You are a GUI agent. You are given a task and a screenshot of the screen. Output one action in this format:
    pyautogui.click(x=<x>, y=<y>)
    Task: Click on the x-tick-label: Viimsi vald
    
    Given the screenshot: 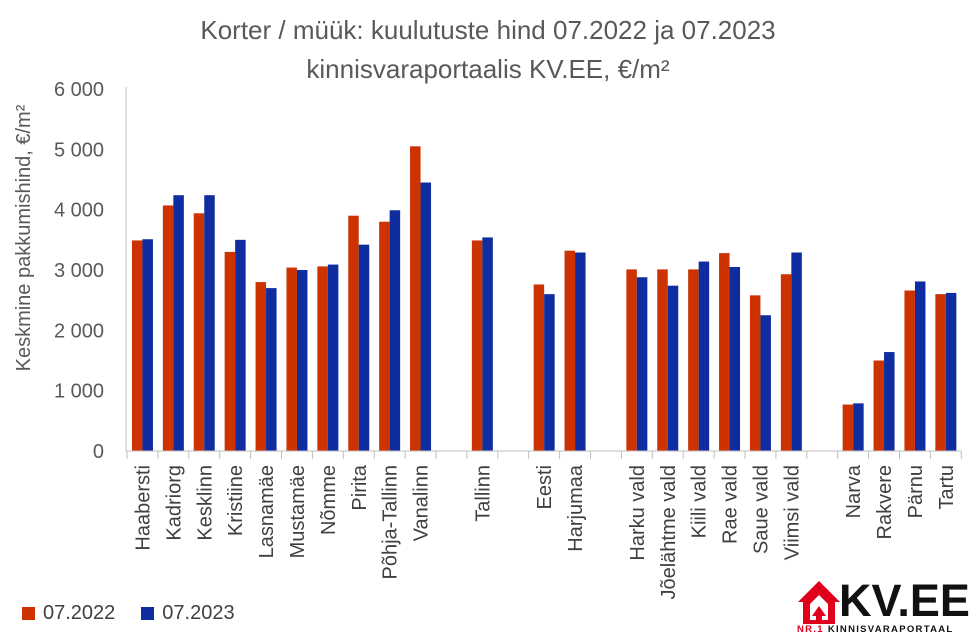 What is the action you would take?
    pyautogui.click(x=792, y=512)
    